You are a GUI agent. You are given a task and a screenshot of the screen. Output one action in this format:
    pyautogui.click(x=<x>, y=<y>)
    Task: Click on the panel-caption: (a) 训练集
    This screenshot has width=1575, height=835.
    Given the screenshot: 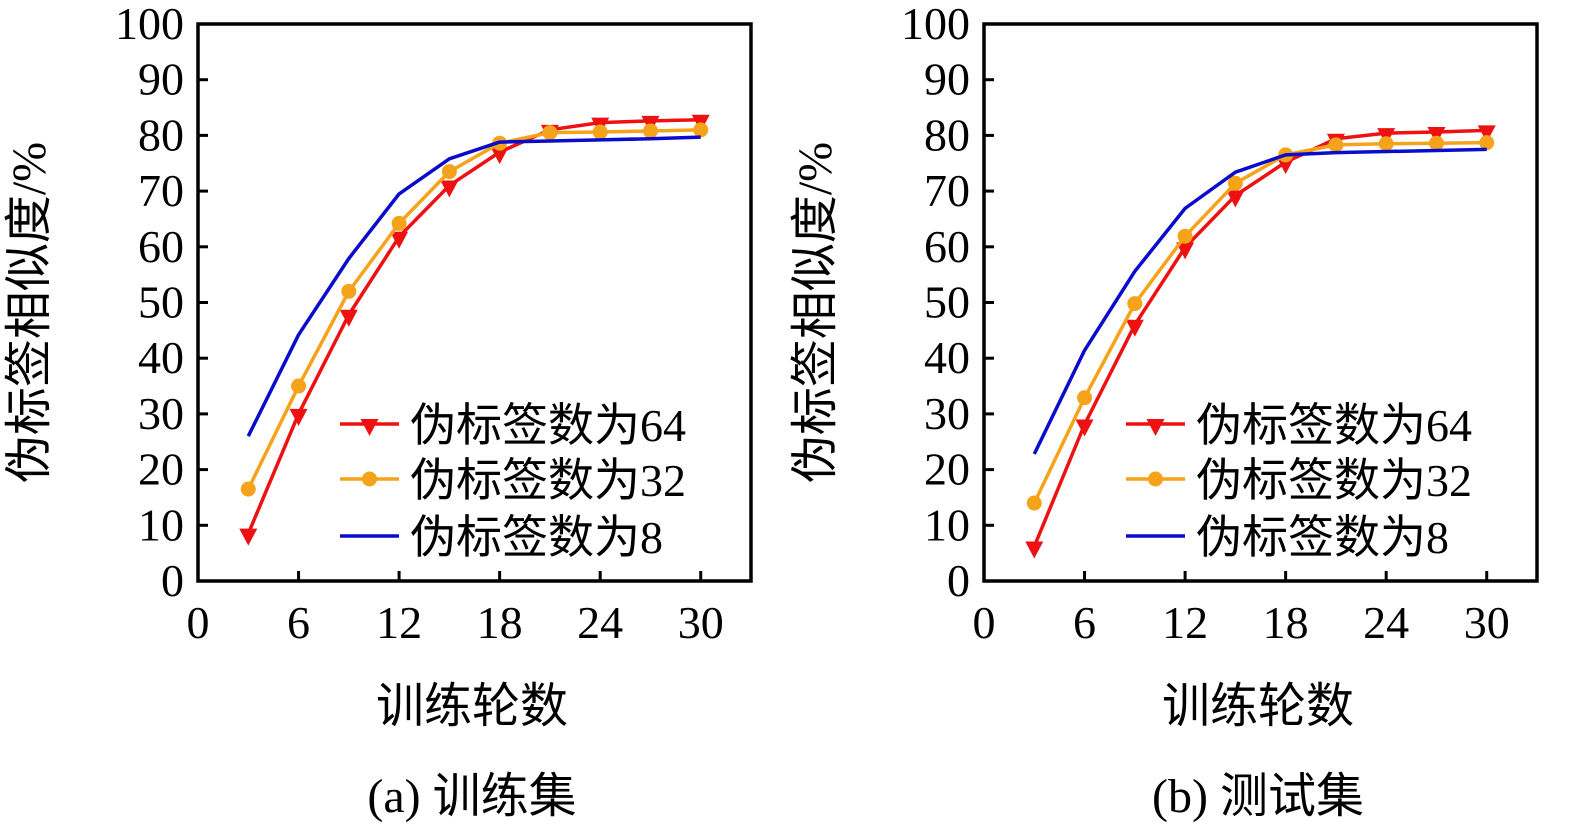 What is the action you would take?
    pyautogui.click(x=471, y=796)
    